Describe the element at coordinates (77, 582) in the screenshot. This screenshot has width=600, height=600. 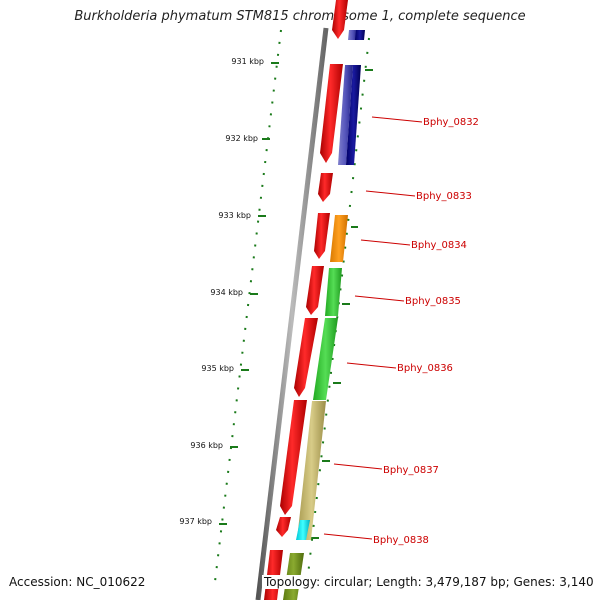
I see `accession-text: Accession: NC_010622` at that location.